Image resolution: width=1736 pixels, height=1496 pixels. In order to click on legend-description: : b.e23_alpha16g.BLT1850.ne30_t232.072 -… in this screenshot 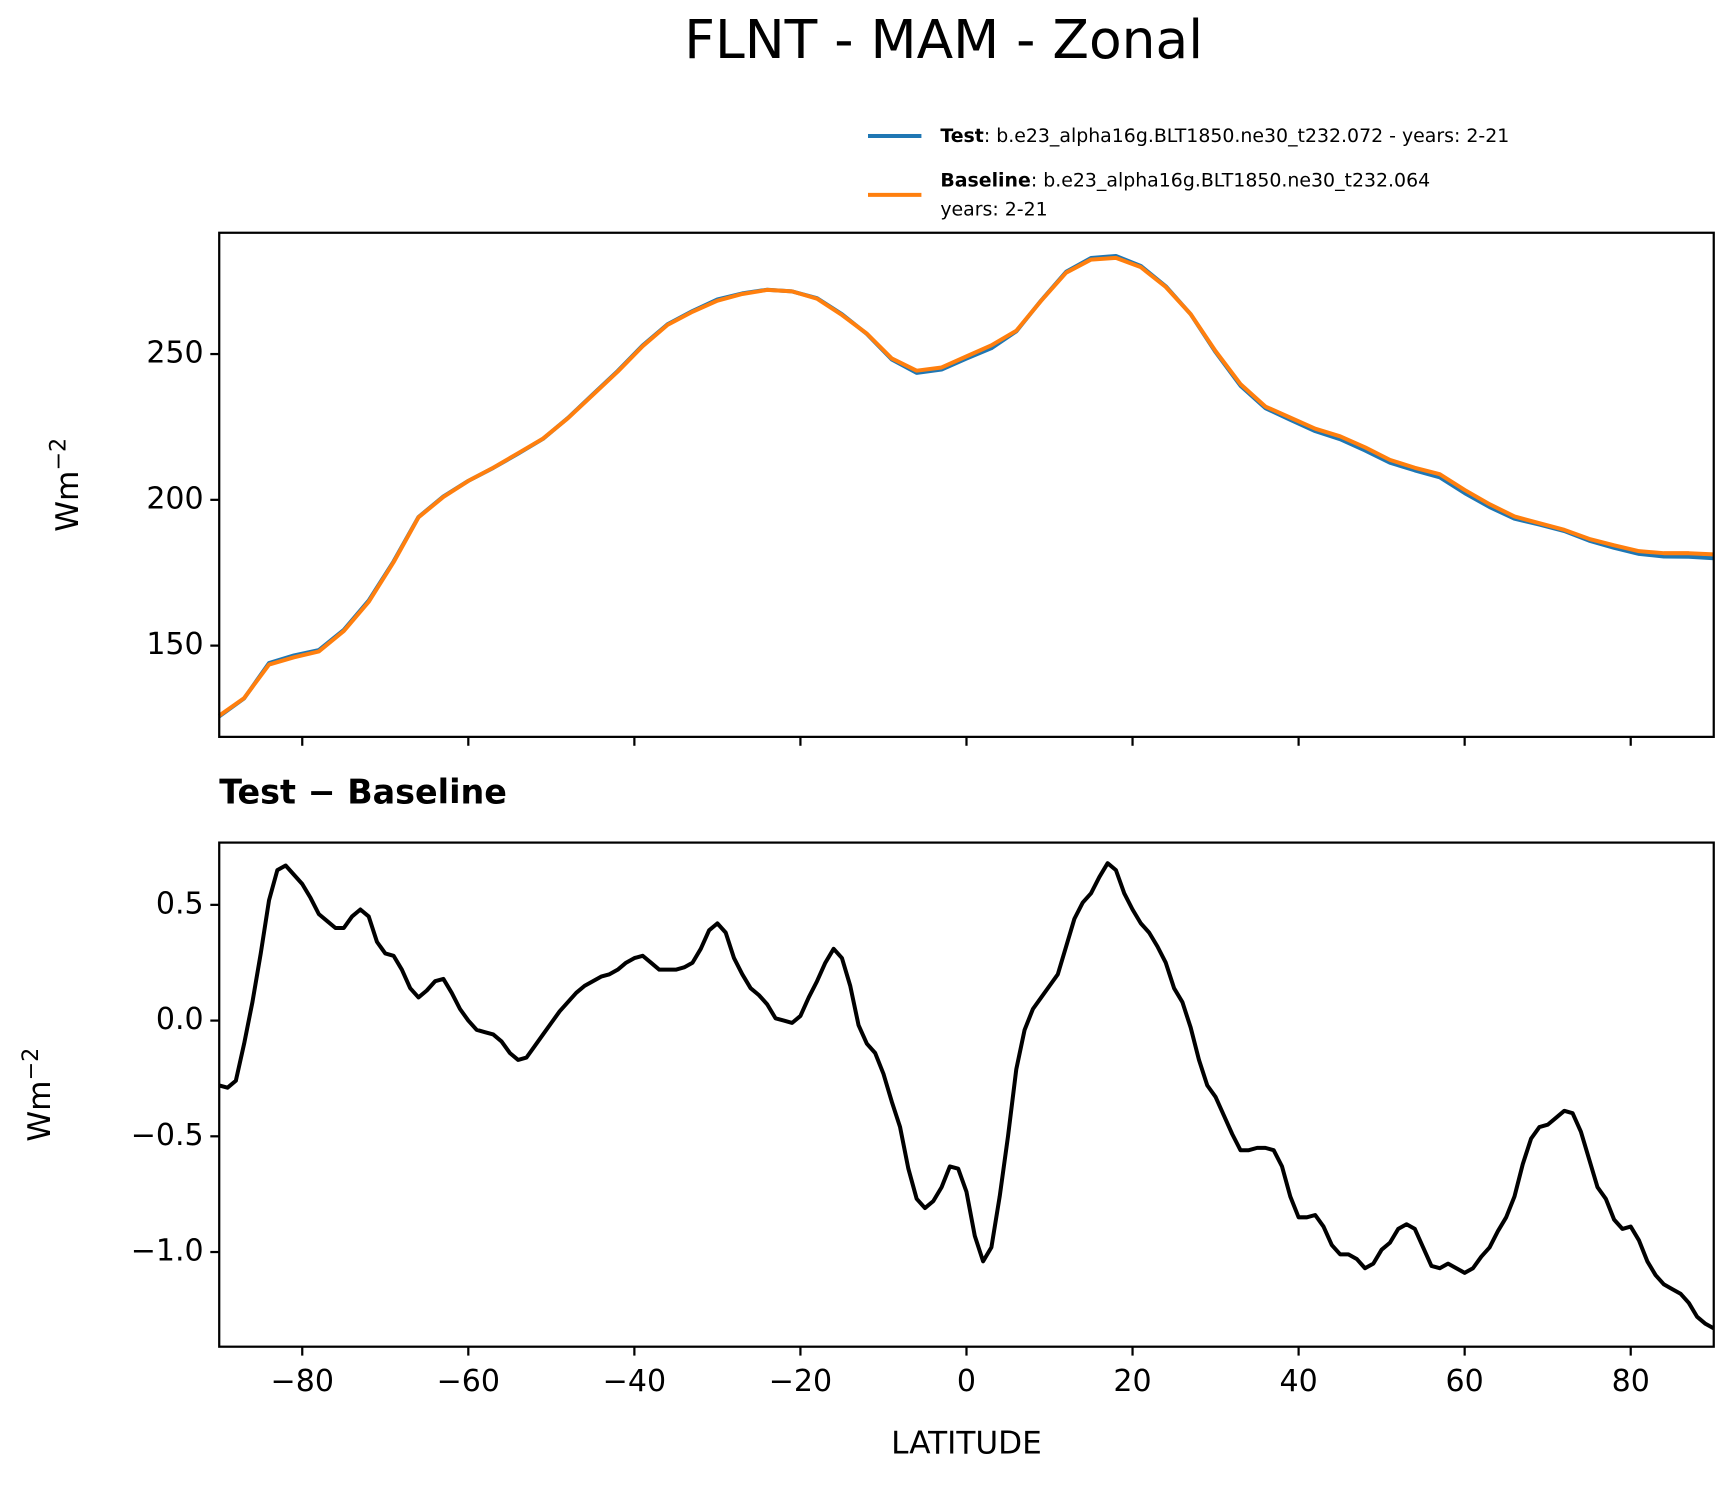, I will do `click(1246, 135)`.